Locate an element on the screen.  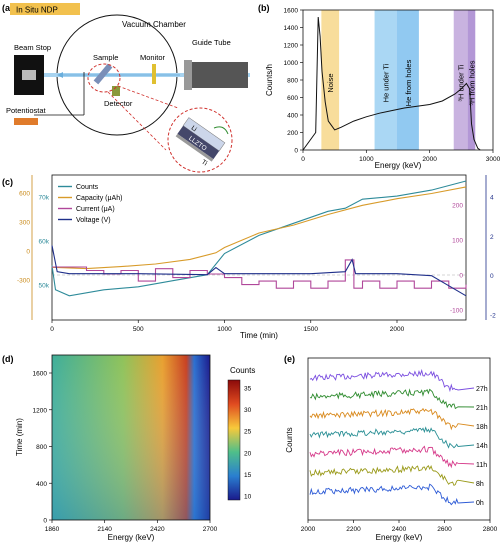
detector-block is located at coordinates (116, 91).